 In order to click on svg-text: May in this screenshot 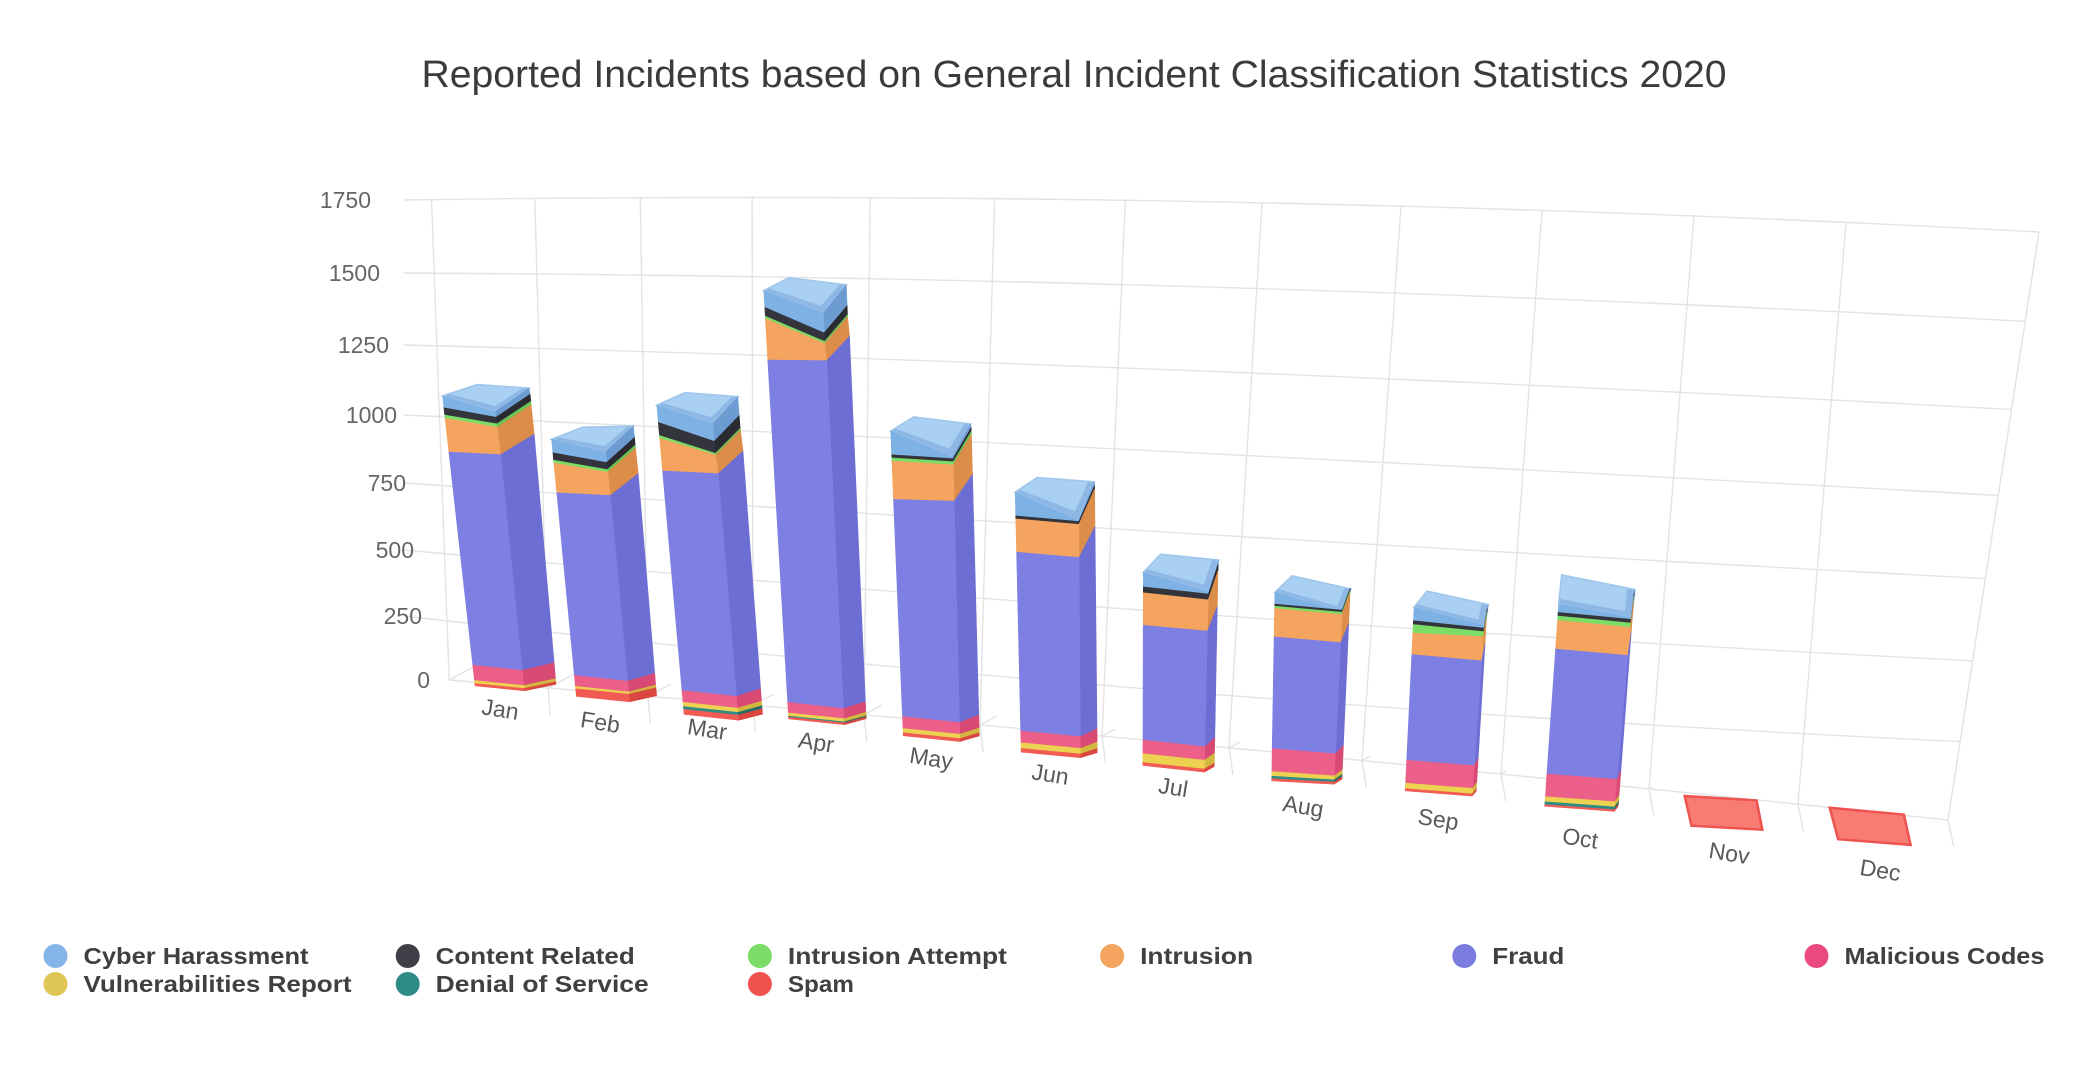, I will do `click(931, 758)`.